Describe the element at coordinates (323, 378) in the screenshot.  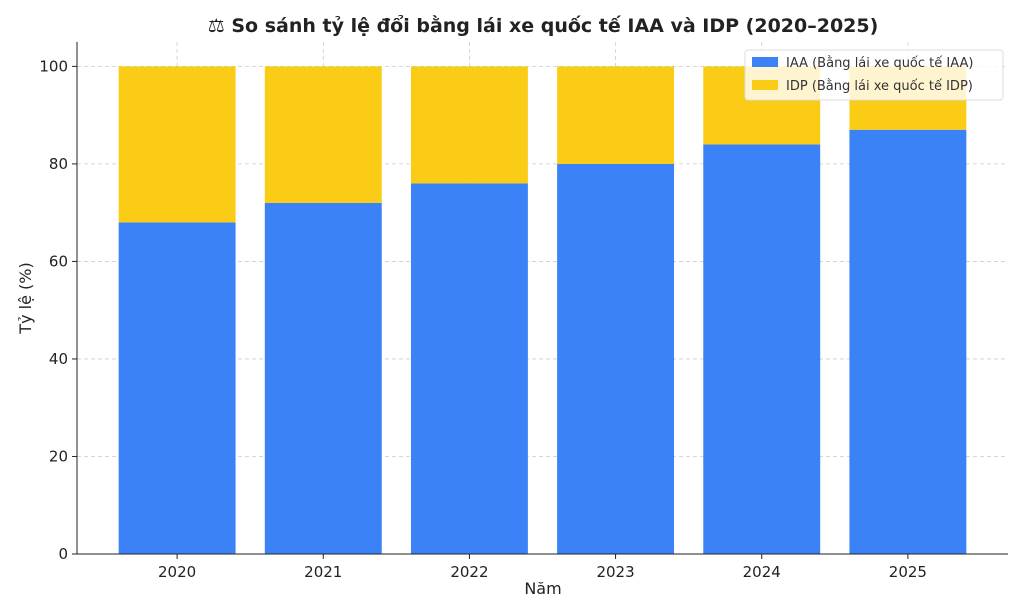
I see `bar-iaa-2021` at that location.